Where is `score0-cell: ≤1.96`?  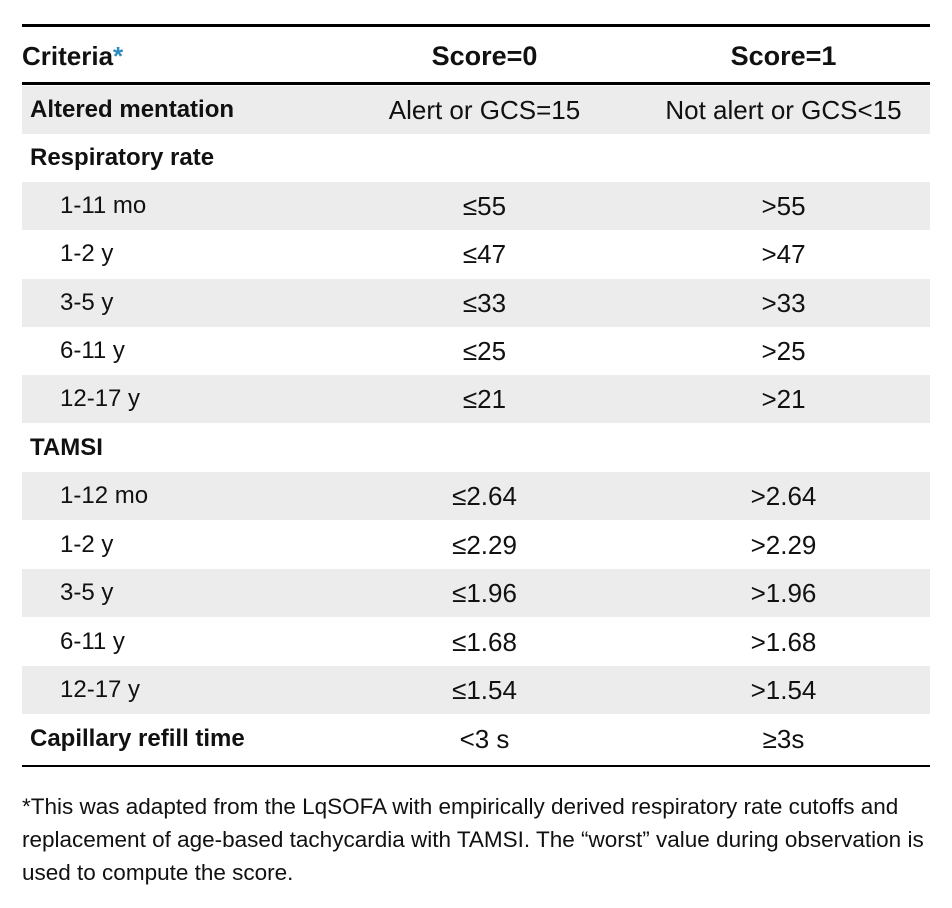
score0-cell: ≤1.96 is located at coordinates (484, 592).